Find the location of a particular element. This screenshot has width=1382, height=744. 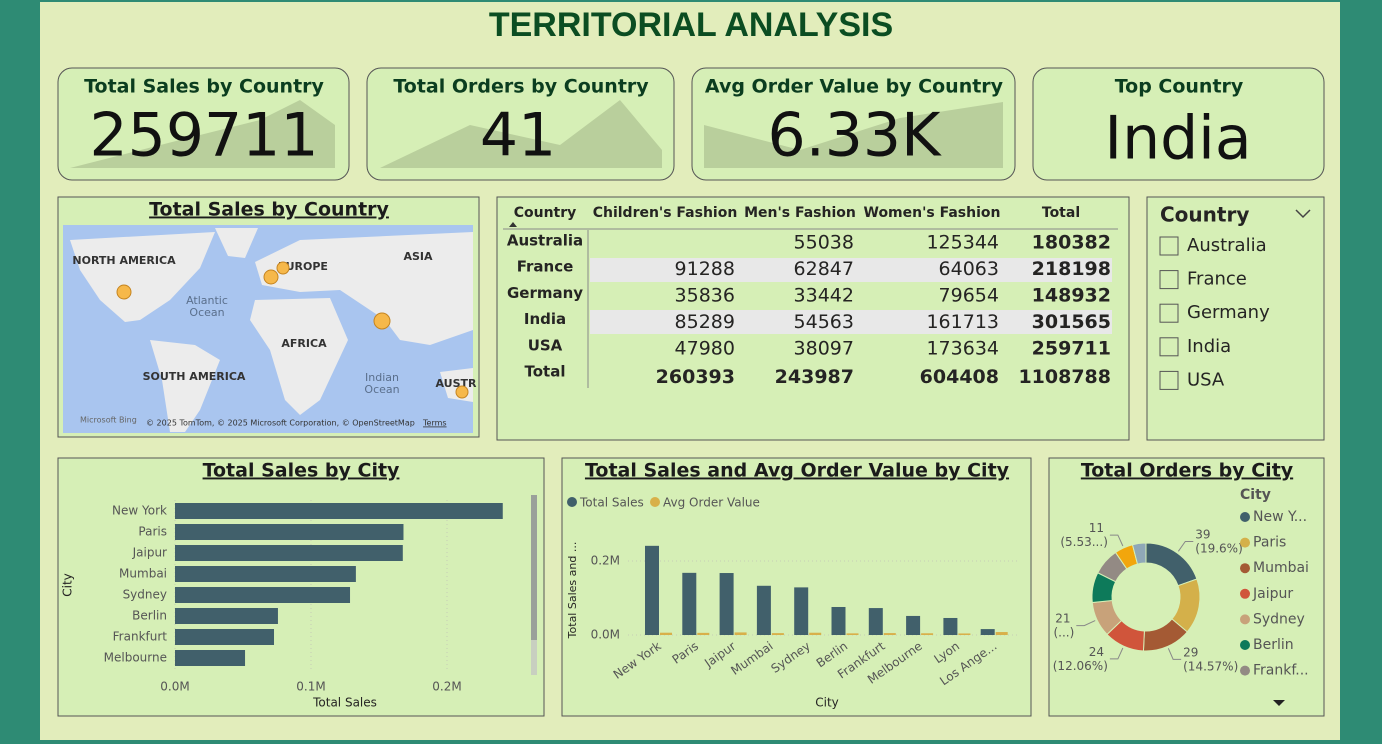

cell: 604408 is located at coordinates (959, 377).